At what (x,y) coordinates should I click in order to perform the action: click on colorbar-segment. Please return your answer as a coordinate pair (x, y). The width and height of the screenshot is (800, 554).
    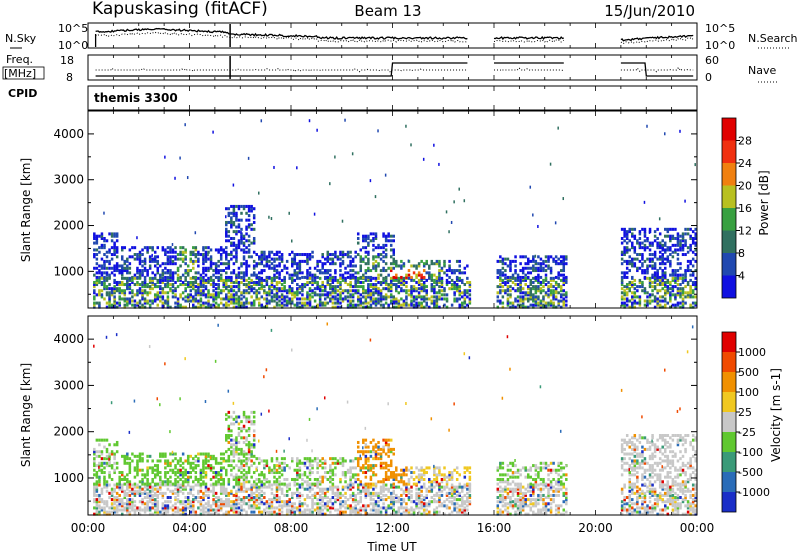
    Looking at the image, I should click on (729, 264).